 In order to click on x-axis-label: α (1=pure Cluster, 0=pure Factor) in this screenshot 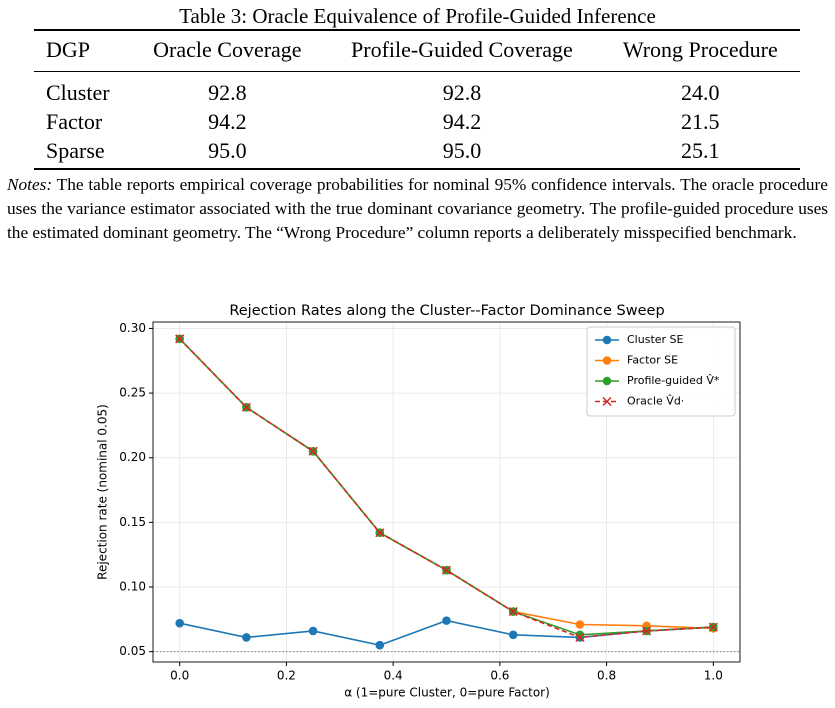, I will do `click(447, 693)`.